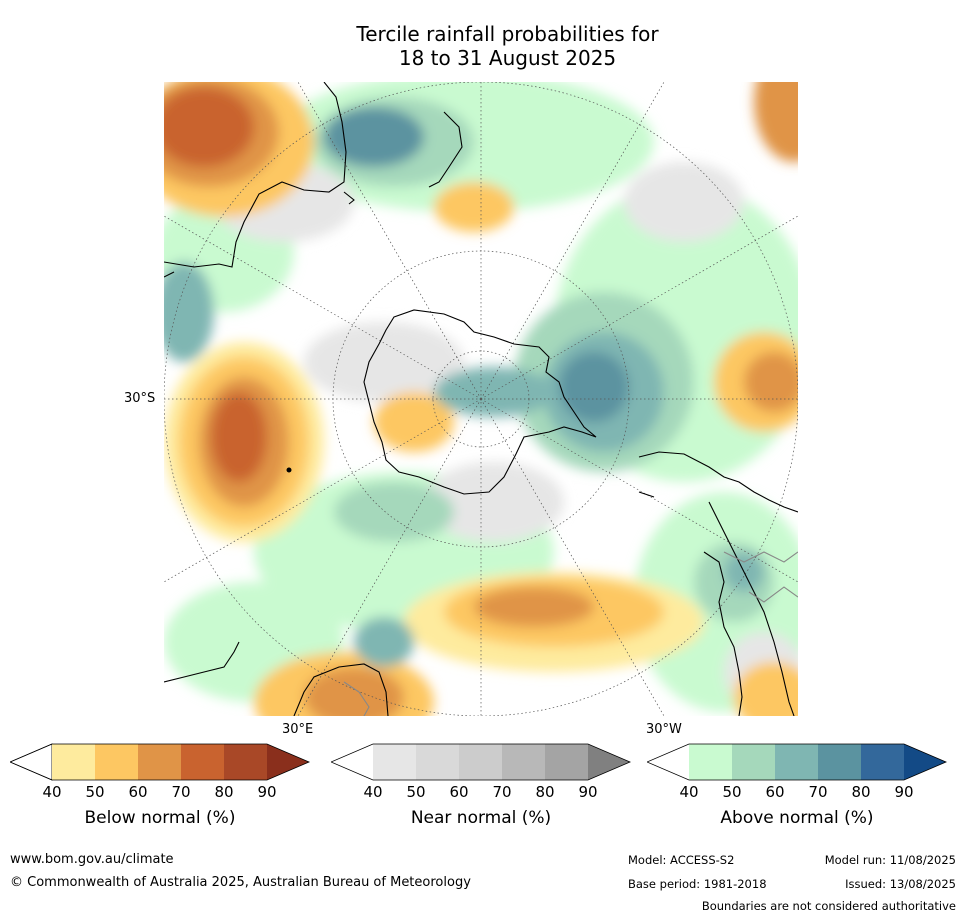  What do you see at coordinates (507, 34) in the screenshot?
I see `title-line-1: Tercile rainfall probabilities for` at bounding box center [507, 34].